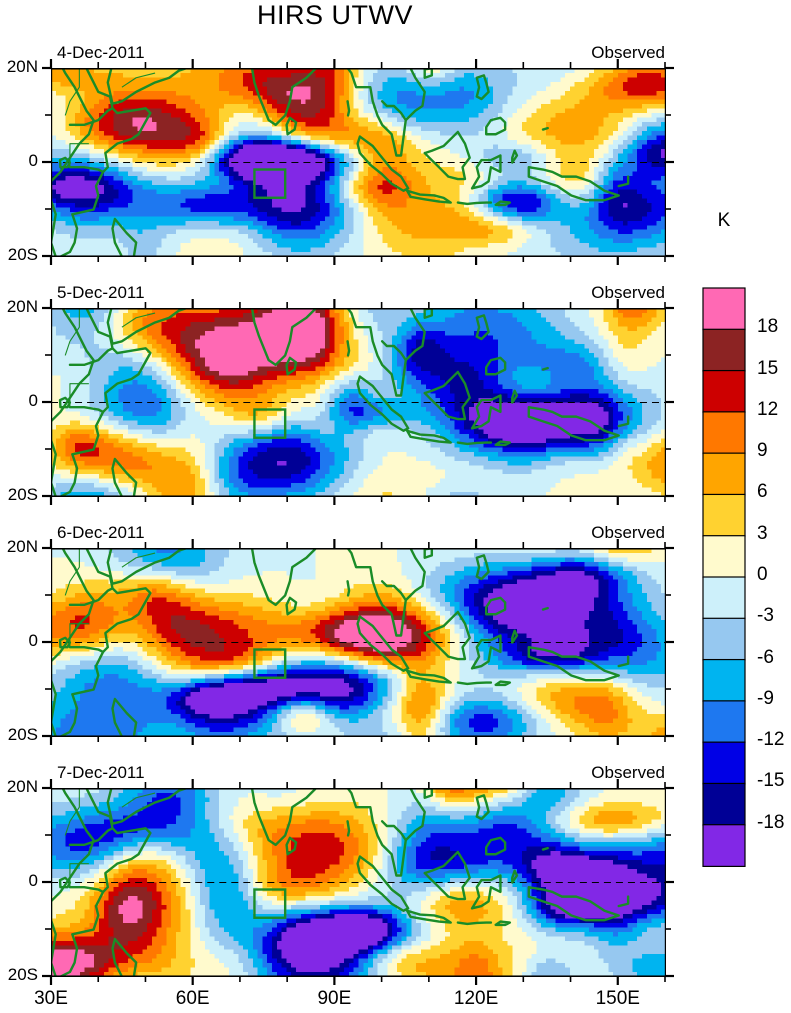 Image resolution: width=791 pixels, height=1013 pixels. What do you see at coordinates (334, 999) in the screenshot?
I see `x-axis-label: 90E` at bounding box center [334, 999].